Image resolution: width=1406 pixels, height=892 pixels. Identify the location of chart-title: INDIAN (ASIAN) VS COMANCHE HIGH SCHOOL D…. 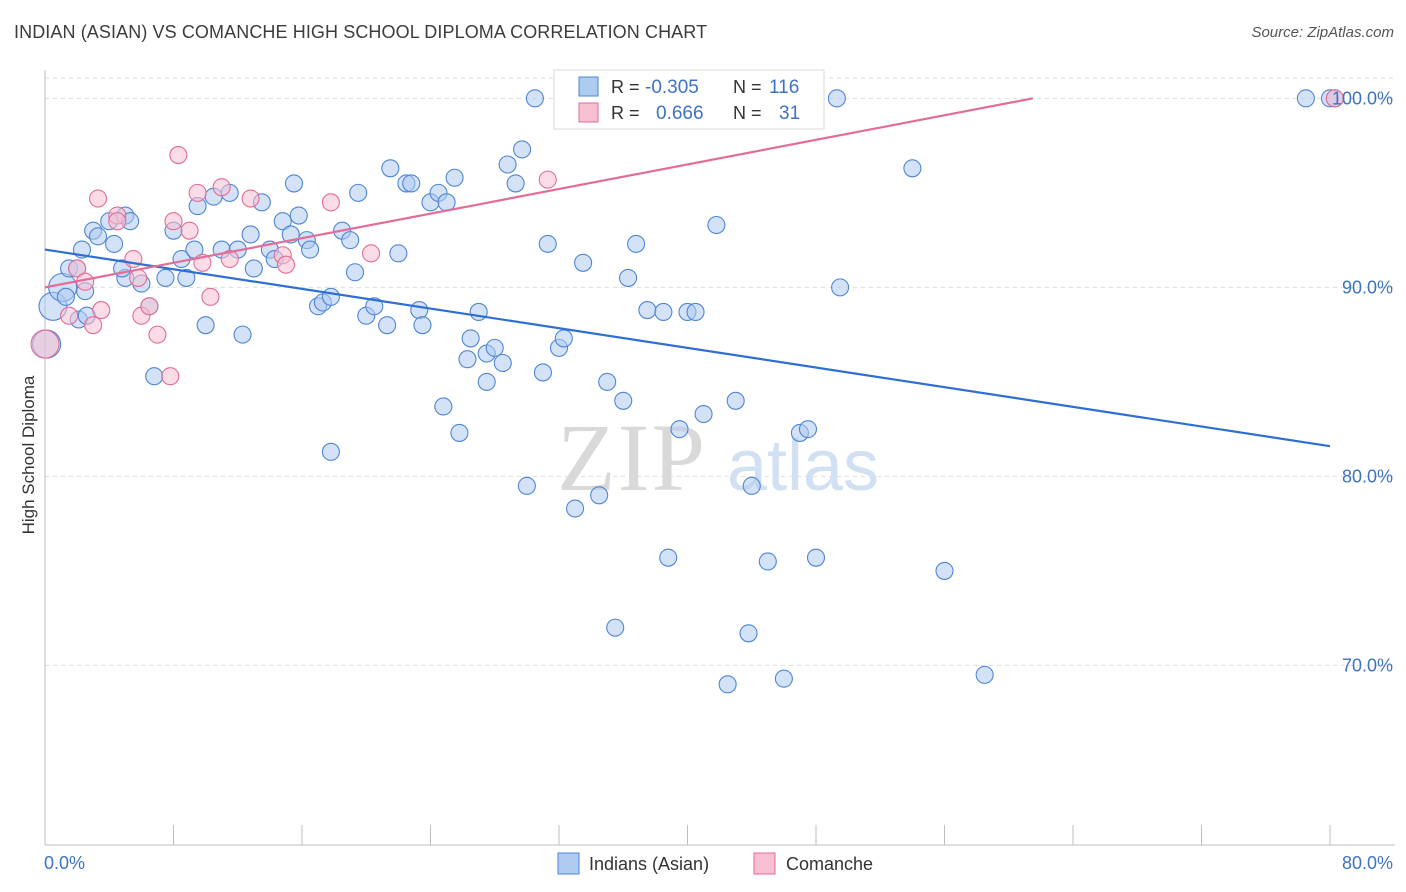
(361, 32).